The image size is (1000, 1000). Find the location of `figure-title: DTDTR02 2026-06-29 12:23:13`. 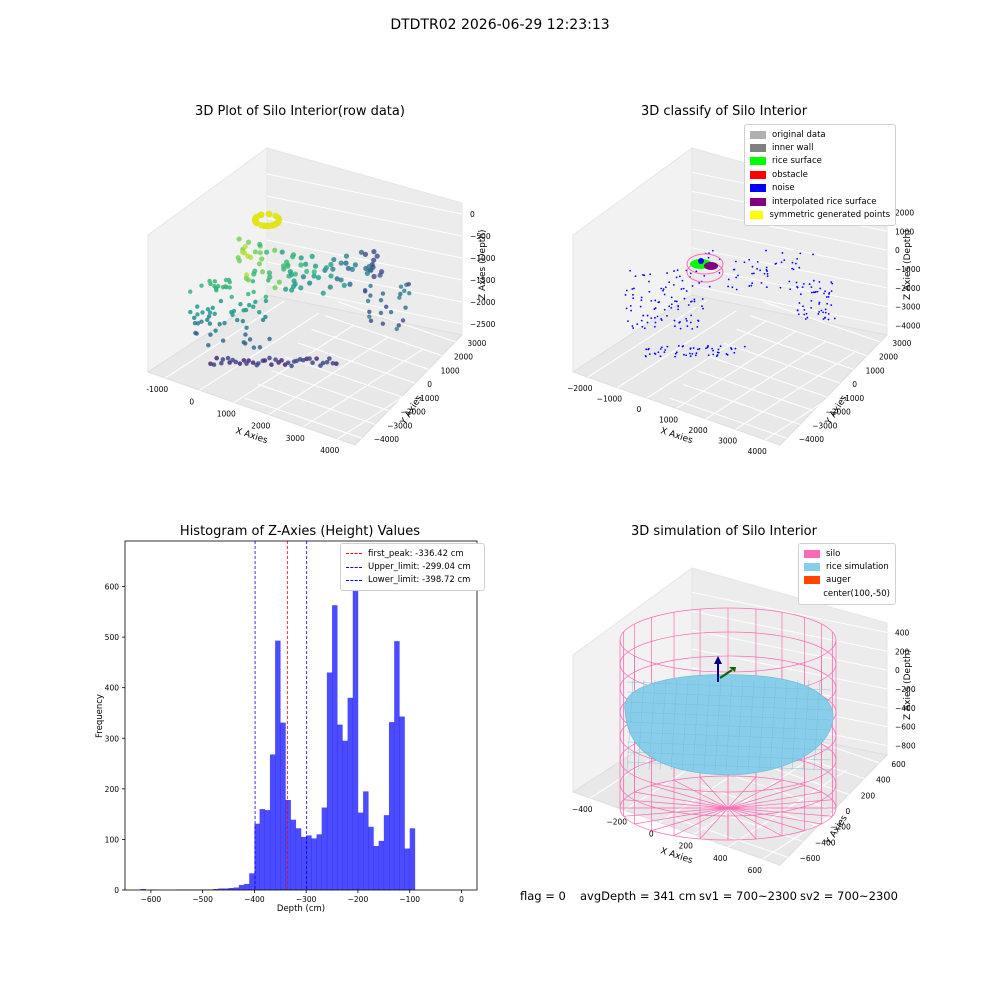

figure-title: DTDTR02 2026-06-29 12:23:13 is located at coordinates (500, 25).